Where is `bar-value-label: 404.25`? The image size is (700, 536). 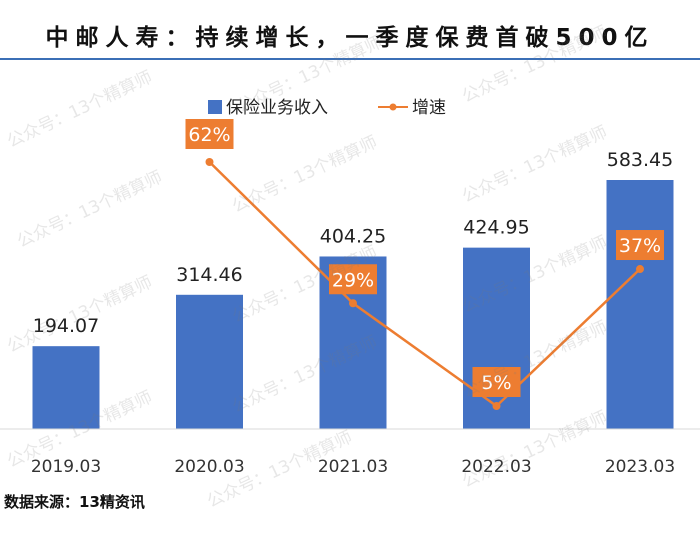 bar-value-label: 404.25 is located at coordinates (353, 236).